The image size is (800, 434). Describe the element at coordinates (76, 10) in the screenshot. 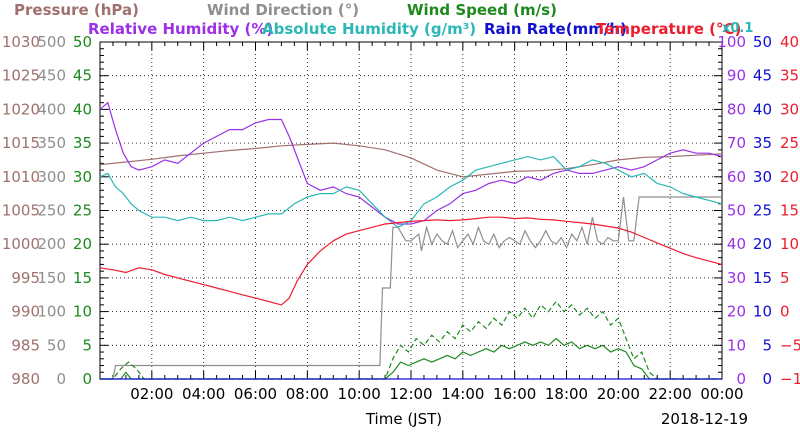

I see `legend-pressure: Pressure (hPa)` at that location.